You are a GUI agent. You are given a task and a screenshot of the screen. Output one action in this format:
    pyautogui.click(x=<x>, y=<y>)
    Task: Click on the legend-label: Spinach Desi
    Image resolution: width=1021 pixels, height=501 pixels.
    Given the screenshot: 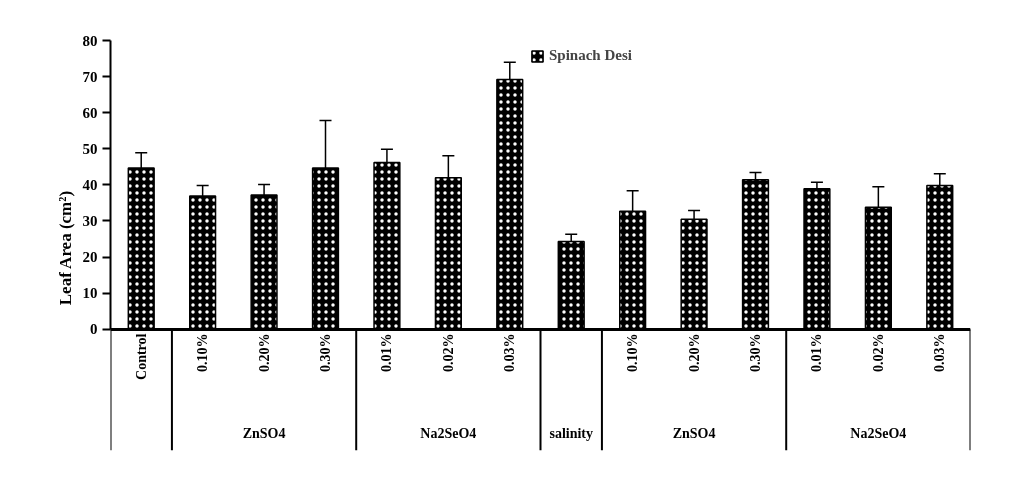 What is the action you would take?
    pyautogui.click(x=590, y=55)
    